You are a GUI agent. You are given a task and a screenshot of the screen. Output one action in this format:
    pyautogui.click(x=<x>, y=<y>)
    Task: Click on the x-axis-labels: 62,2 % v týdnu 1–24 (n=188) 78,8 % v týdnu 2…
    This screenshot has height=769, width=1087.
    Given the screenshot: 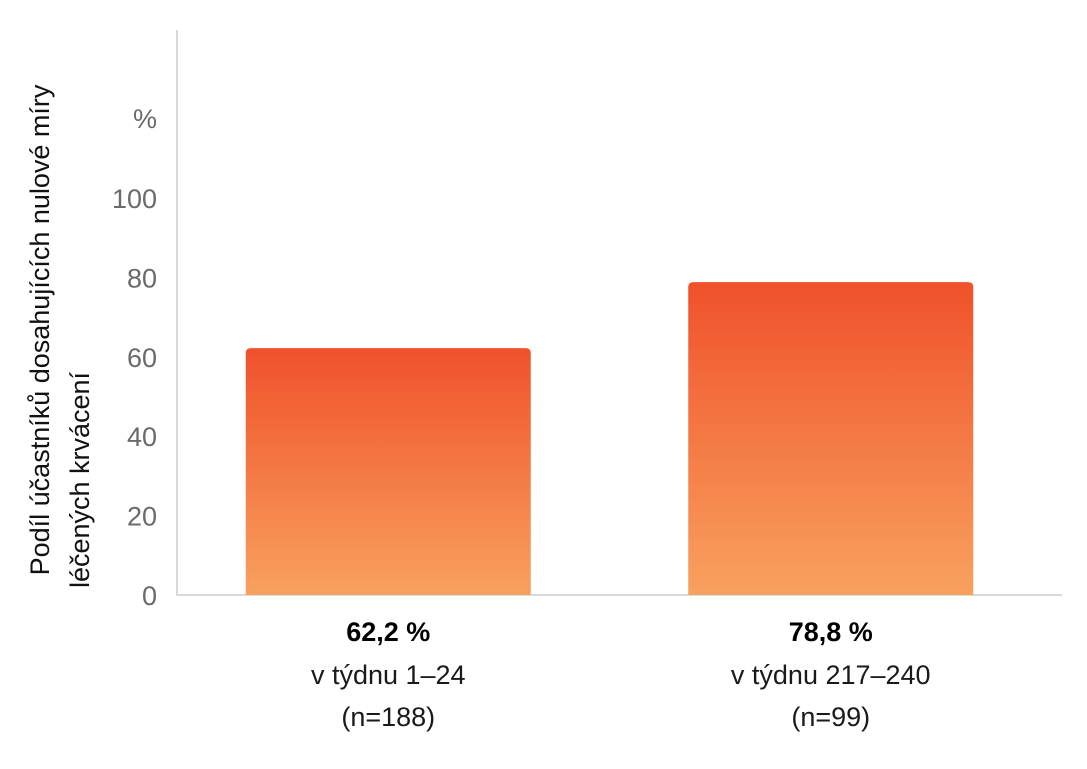 What is the action you would take?
    pyautogui.click(x=621, y=674)
    